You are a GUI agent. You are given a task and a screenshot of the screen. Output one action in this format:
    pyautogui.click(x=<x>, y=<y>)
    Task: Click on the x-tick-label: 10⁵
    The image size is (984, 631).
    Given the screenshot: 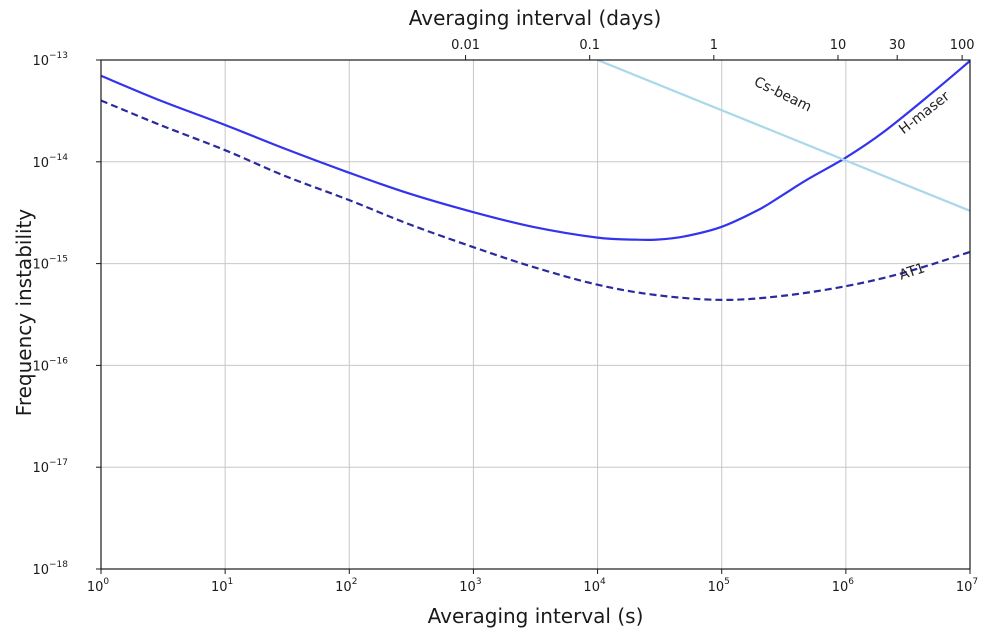 What is the action you would take?
    pyautogui.click(x=719, y=586)
    